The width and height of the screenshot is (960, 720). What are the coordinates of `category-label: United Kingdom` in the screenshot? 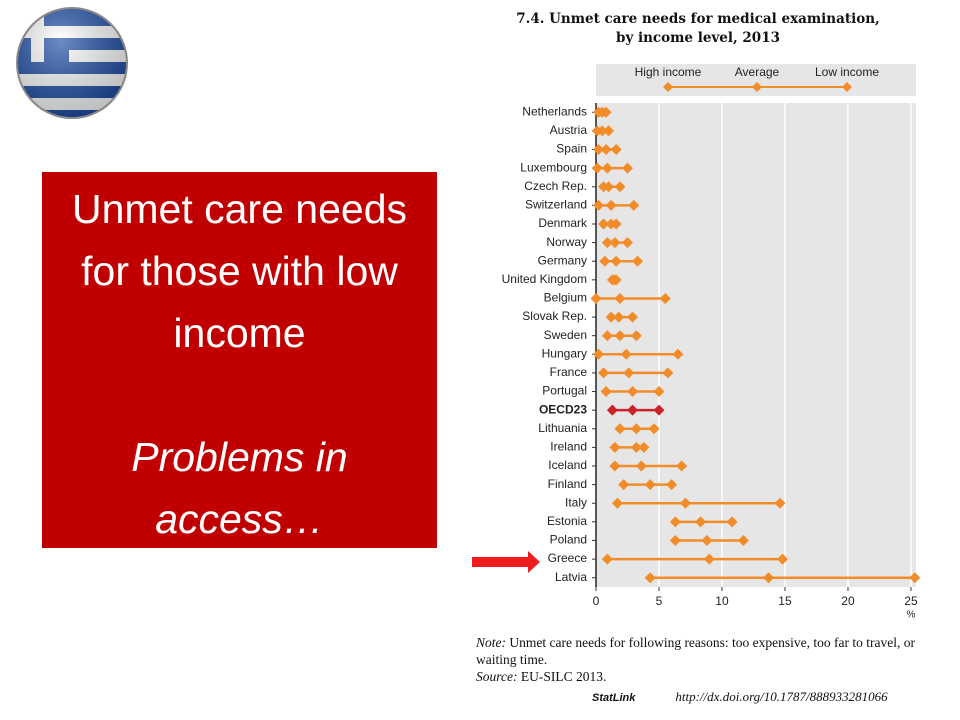 It's located at (544, 279).